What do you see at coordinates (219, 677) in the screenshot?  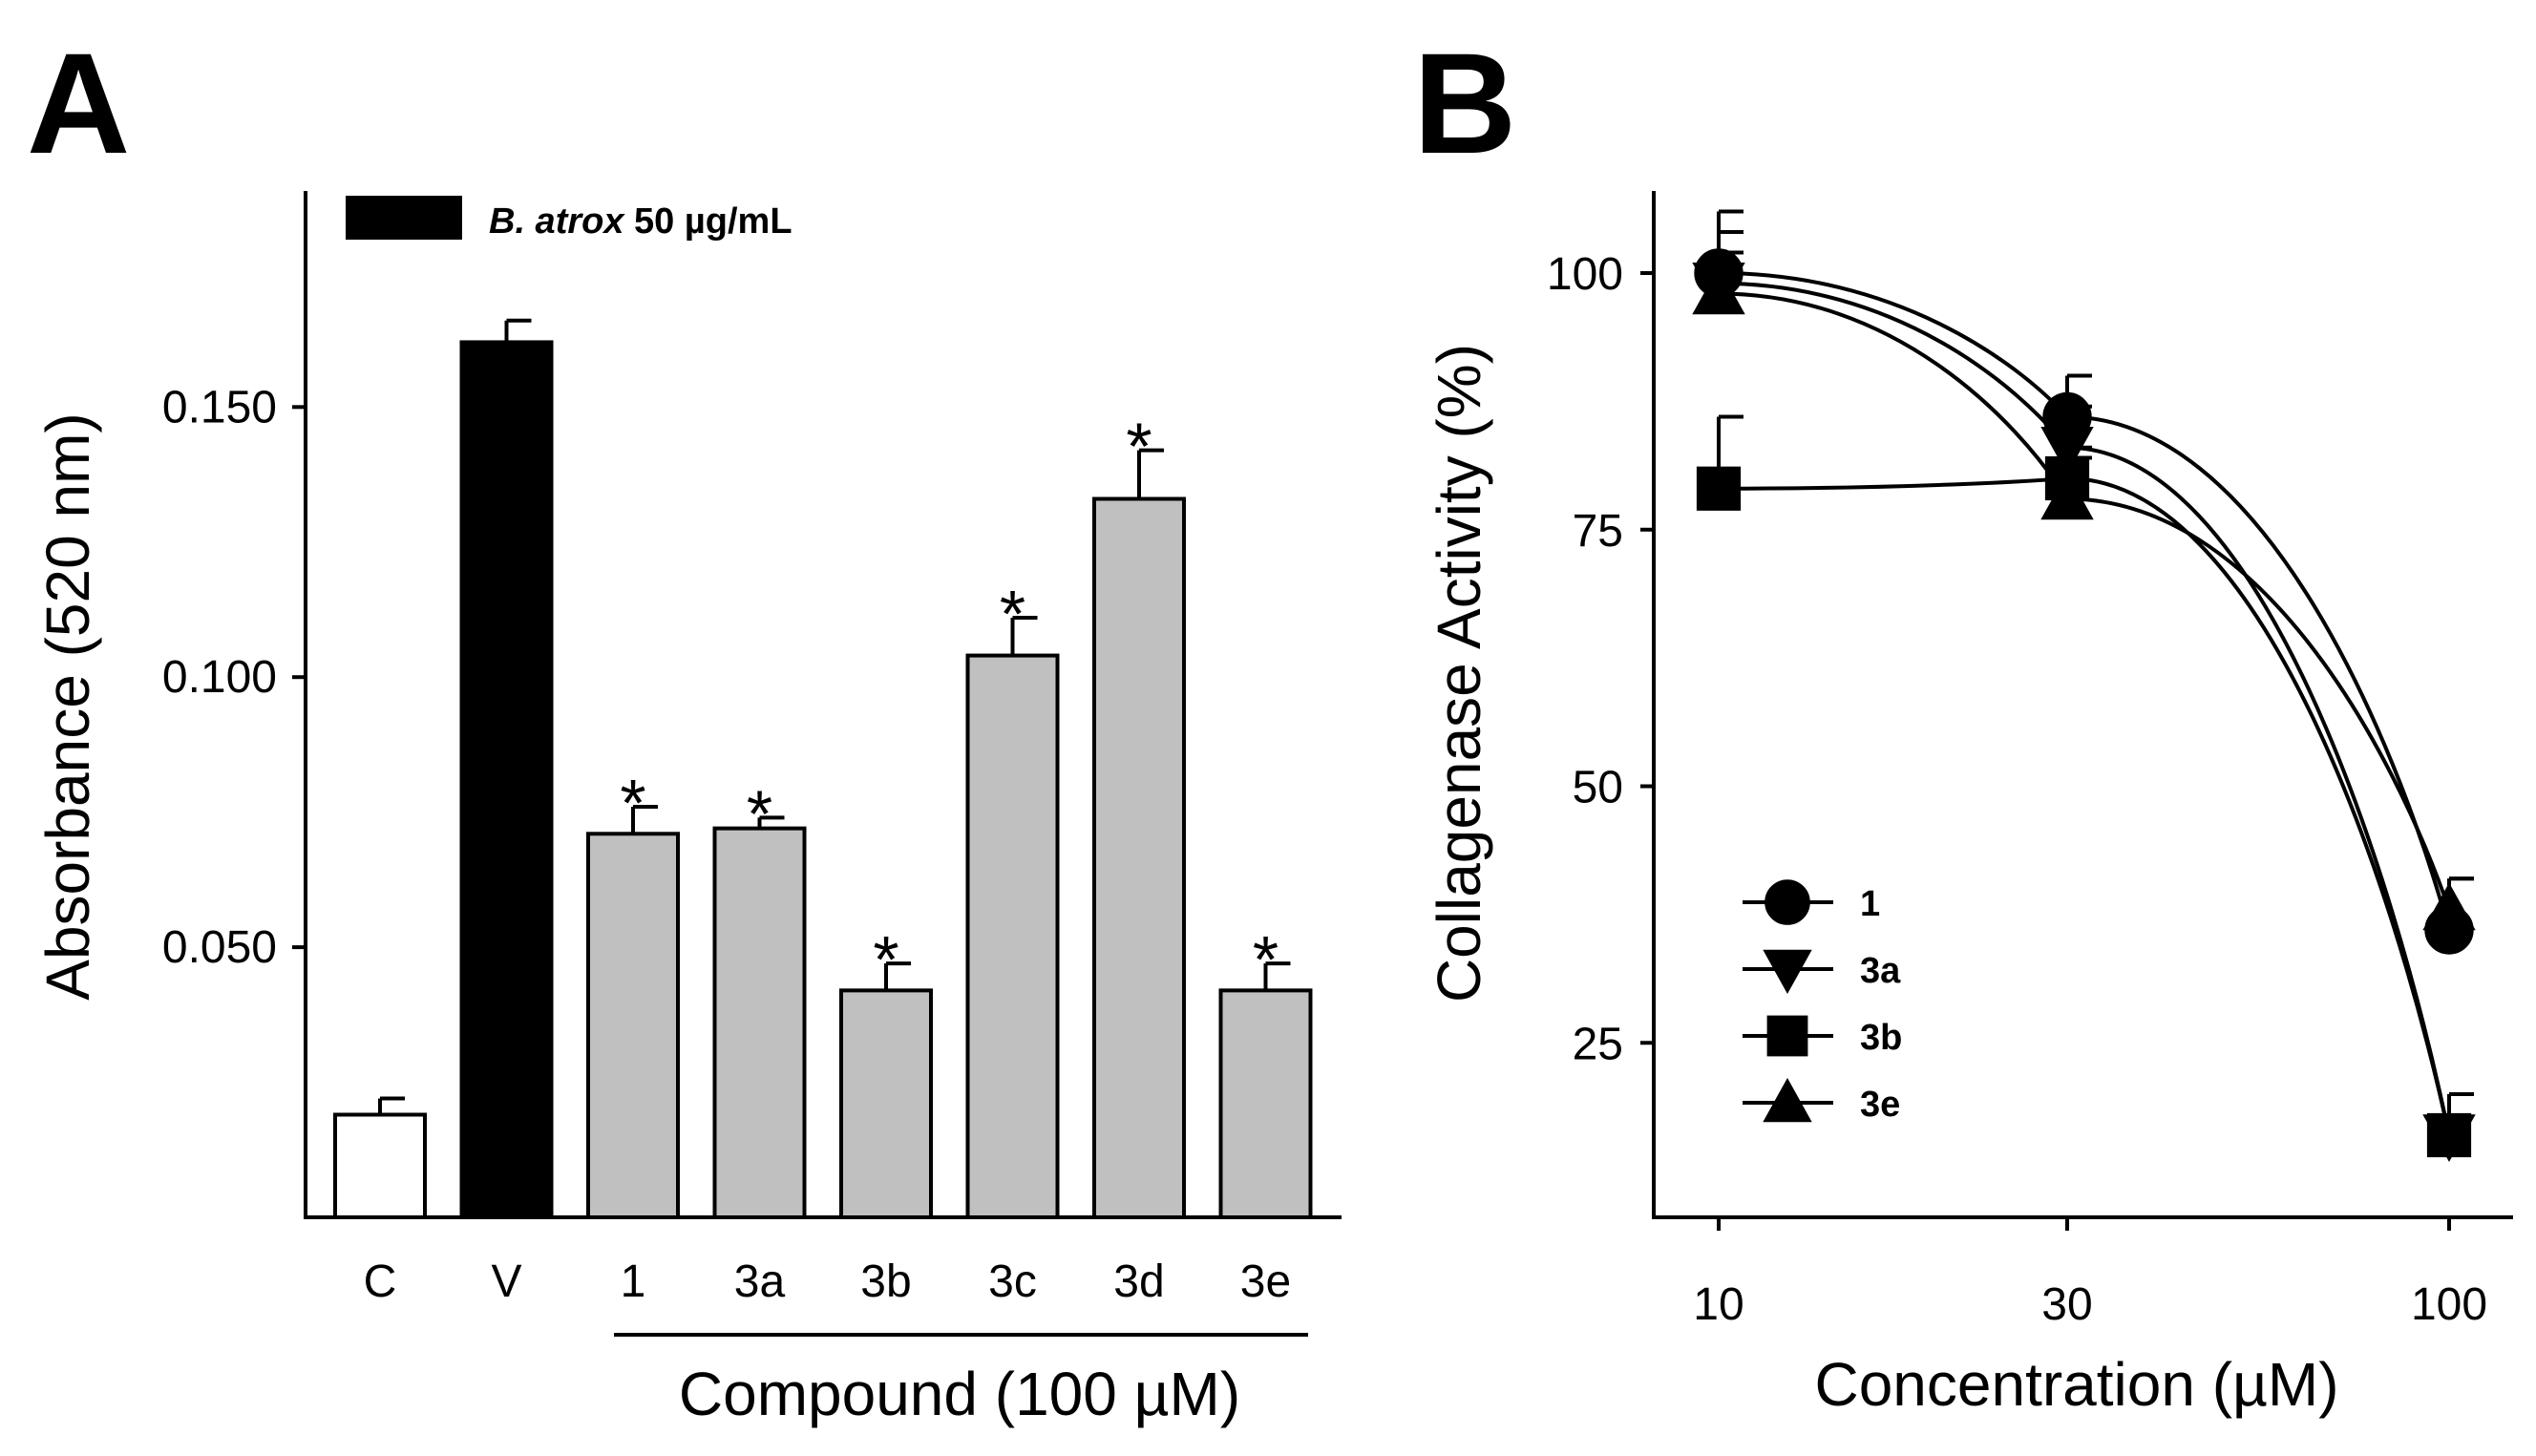 I see `panel-a-y-tick-label: 0.100` at bounding box center [219, 677].